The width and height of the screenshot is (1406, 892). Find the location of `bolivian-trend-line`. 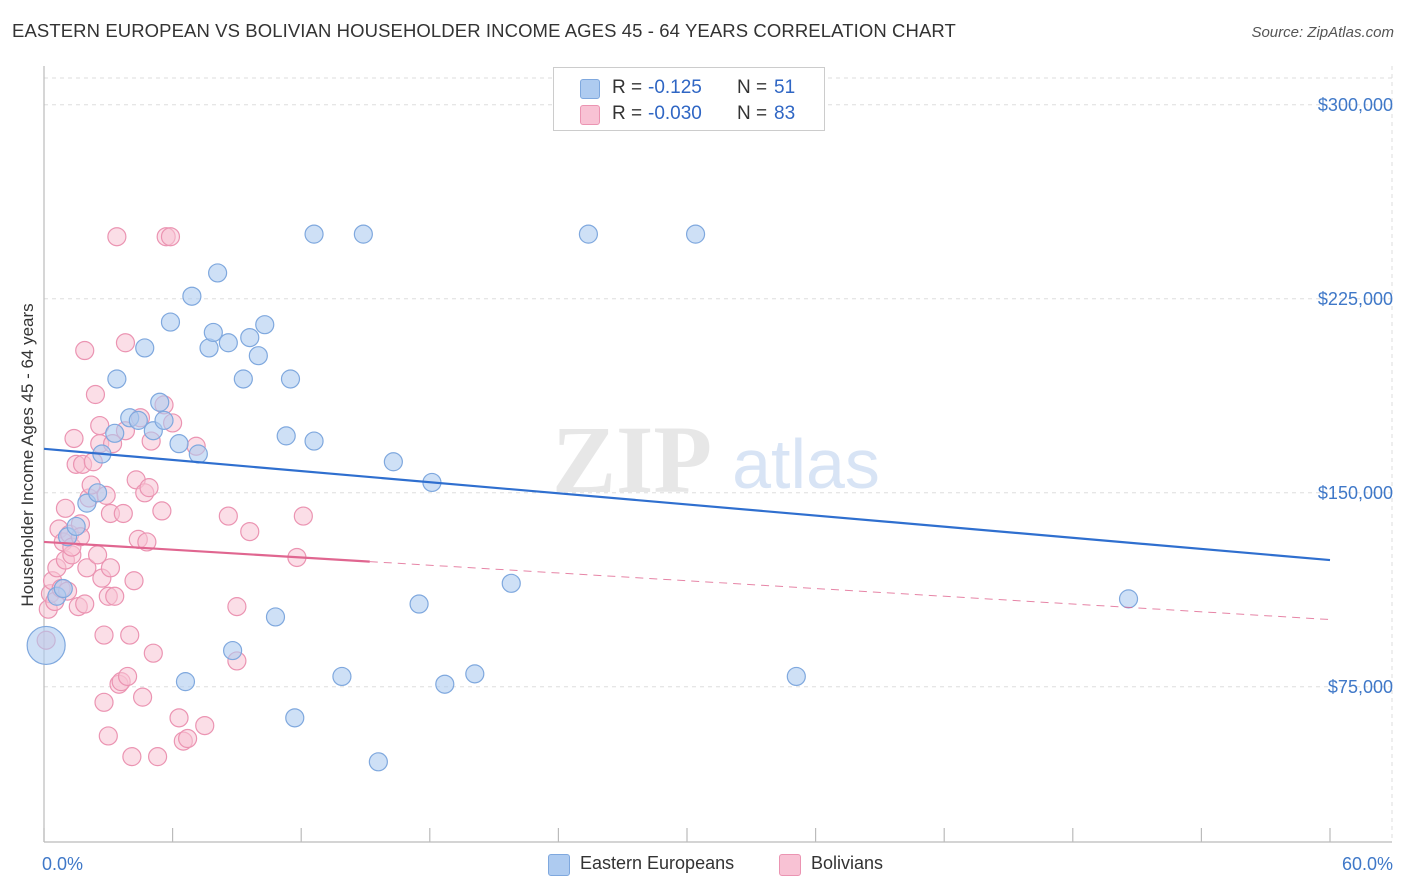

bolivian-trend-line is located at coordinates (206, 551).